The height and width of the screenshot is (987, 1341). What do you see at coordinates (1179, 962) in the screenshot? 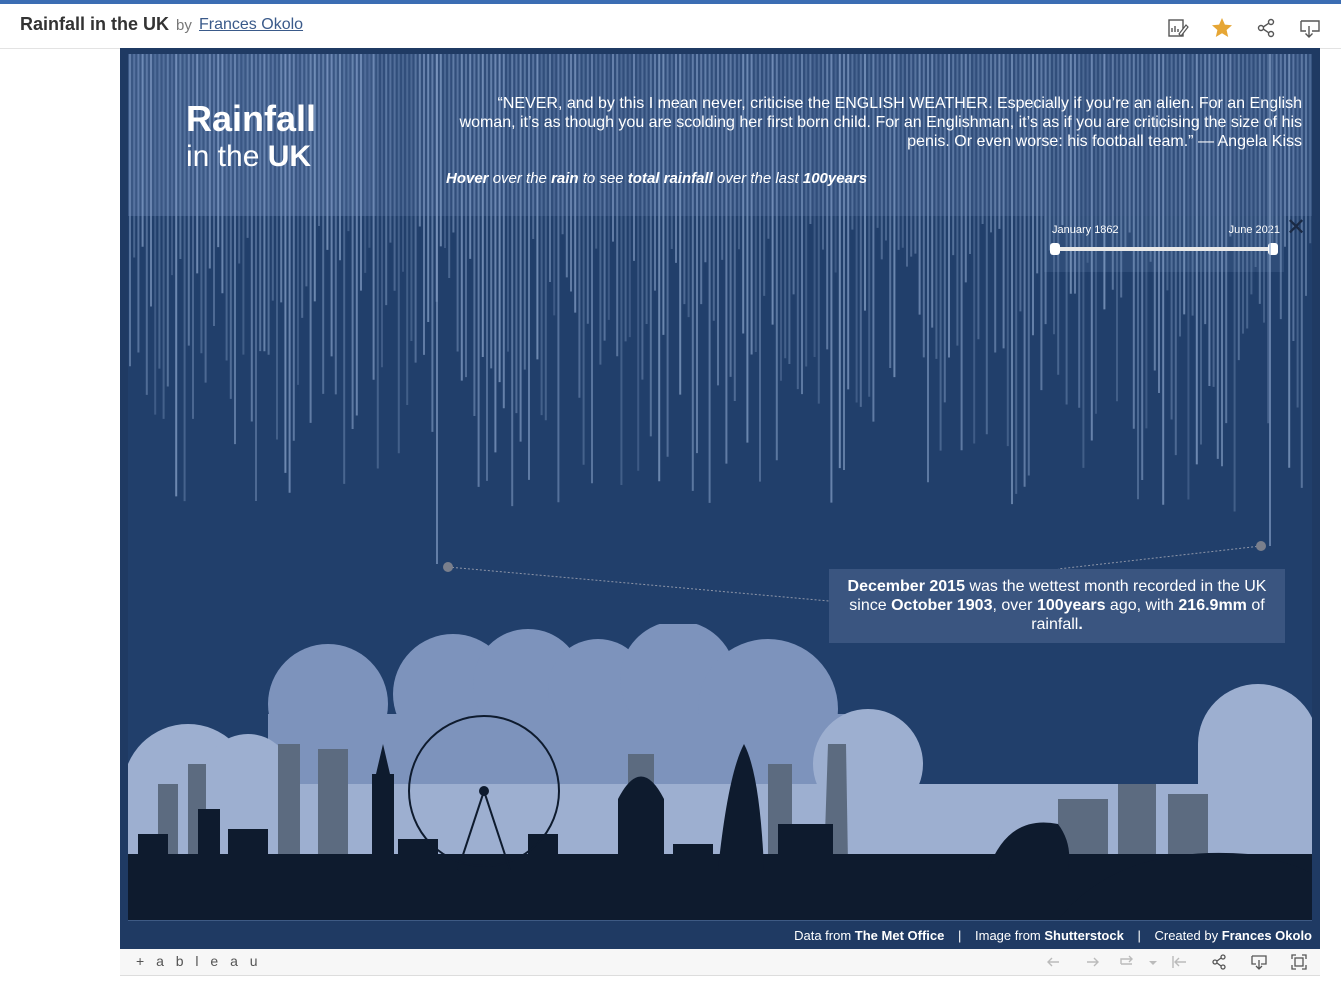
I see `first-icon` at bounding box center [1179, 962].